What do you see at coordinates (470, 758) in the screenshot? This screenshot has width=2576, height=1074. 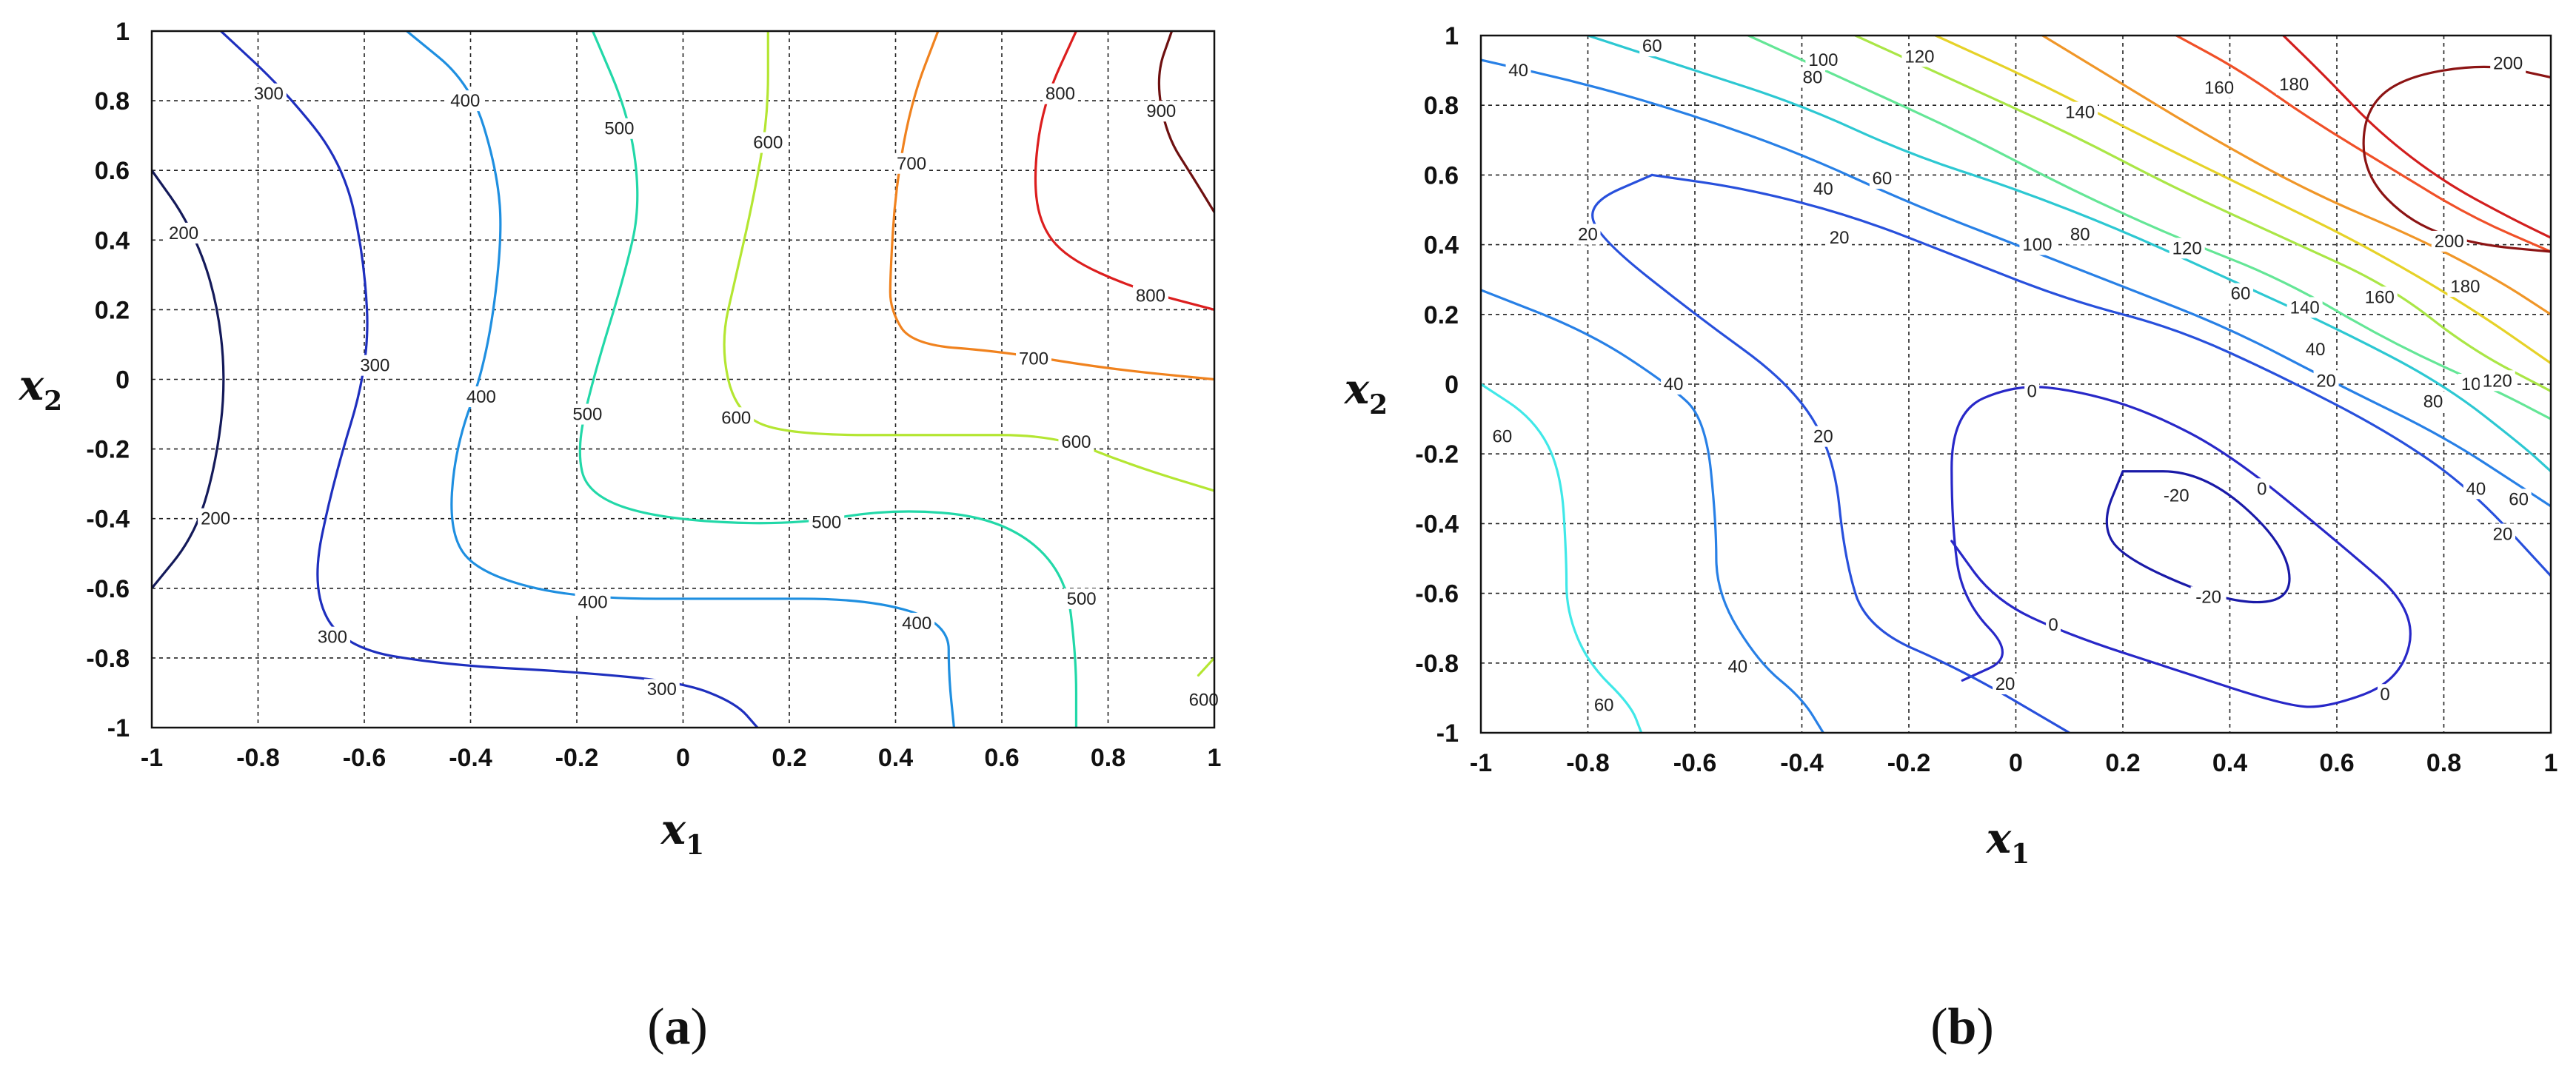 I see `x-tick-label: -0.4` at bounding box center [470, 758].